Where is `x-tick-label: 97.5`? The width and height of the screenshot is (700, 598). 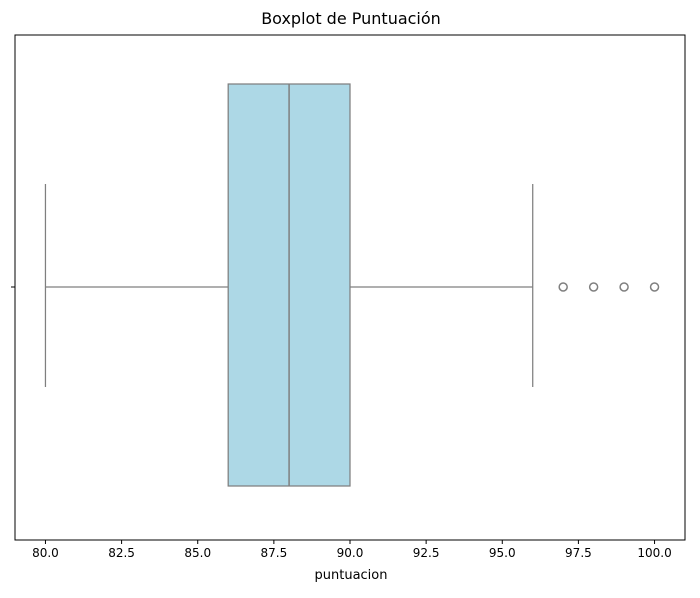 x-tick-label: 97.5 is located at coordinates (578, 553).